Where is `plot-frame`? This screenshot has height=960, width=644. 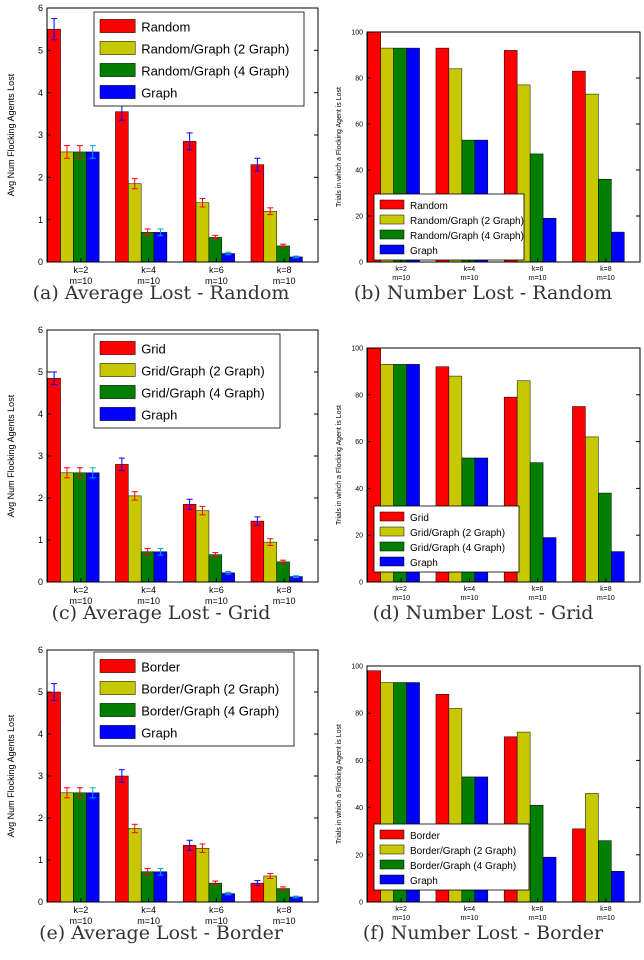 plot-frame is located at coordinates (503, 465).